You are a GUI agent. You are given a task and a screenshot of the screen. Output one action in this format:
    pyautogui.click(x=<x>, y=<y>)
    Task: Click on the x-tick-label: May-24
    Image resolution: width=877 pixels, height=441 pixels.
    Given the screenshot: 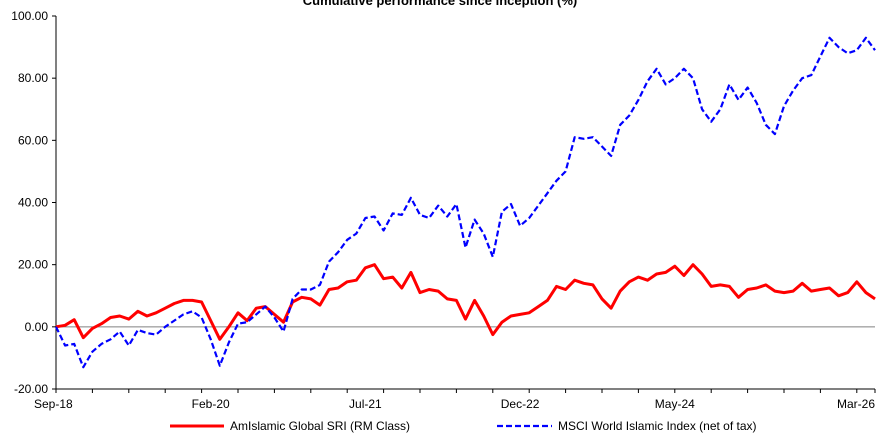 What is the action you would take?
    pyautogui.click(x=675, y=404)
    